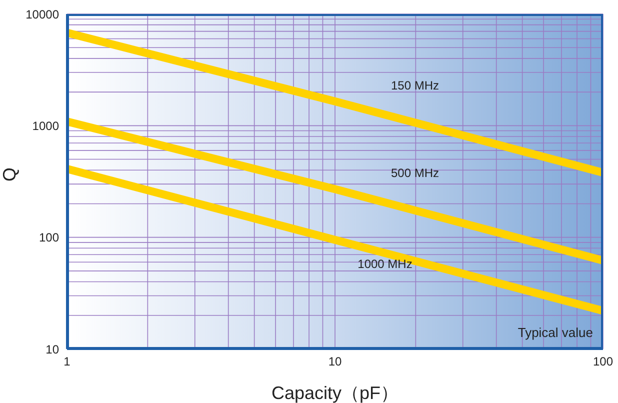 The width and height of the screenshot is (618, 403). Describe the element at coordinates (385, 263) in the screenshot. I see `series-label: 1000 MHz` at that location.